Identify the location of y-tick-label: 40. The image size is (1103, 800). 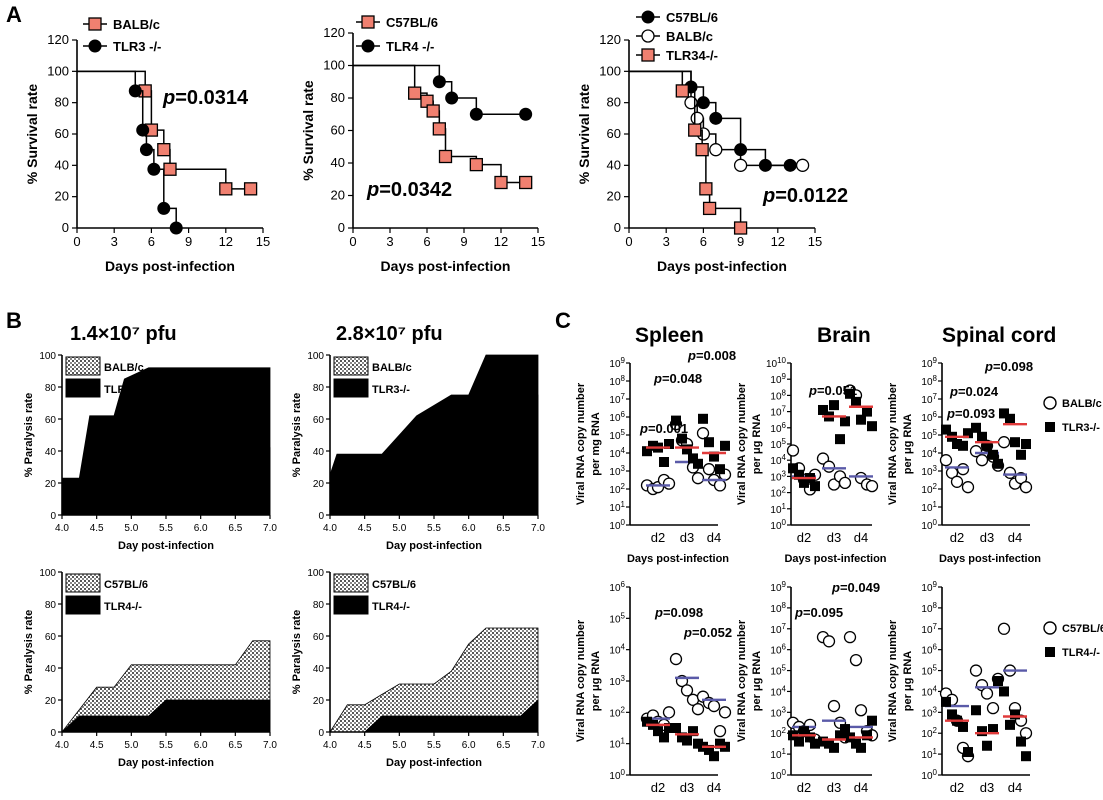
(51, 669).